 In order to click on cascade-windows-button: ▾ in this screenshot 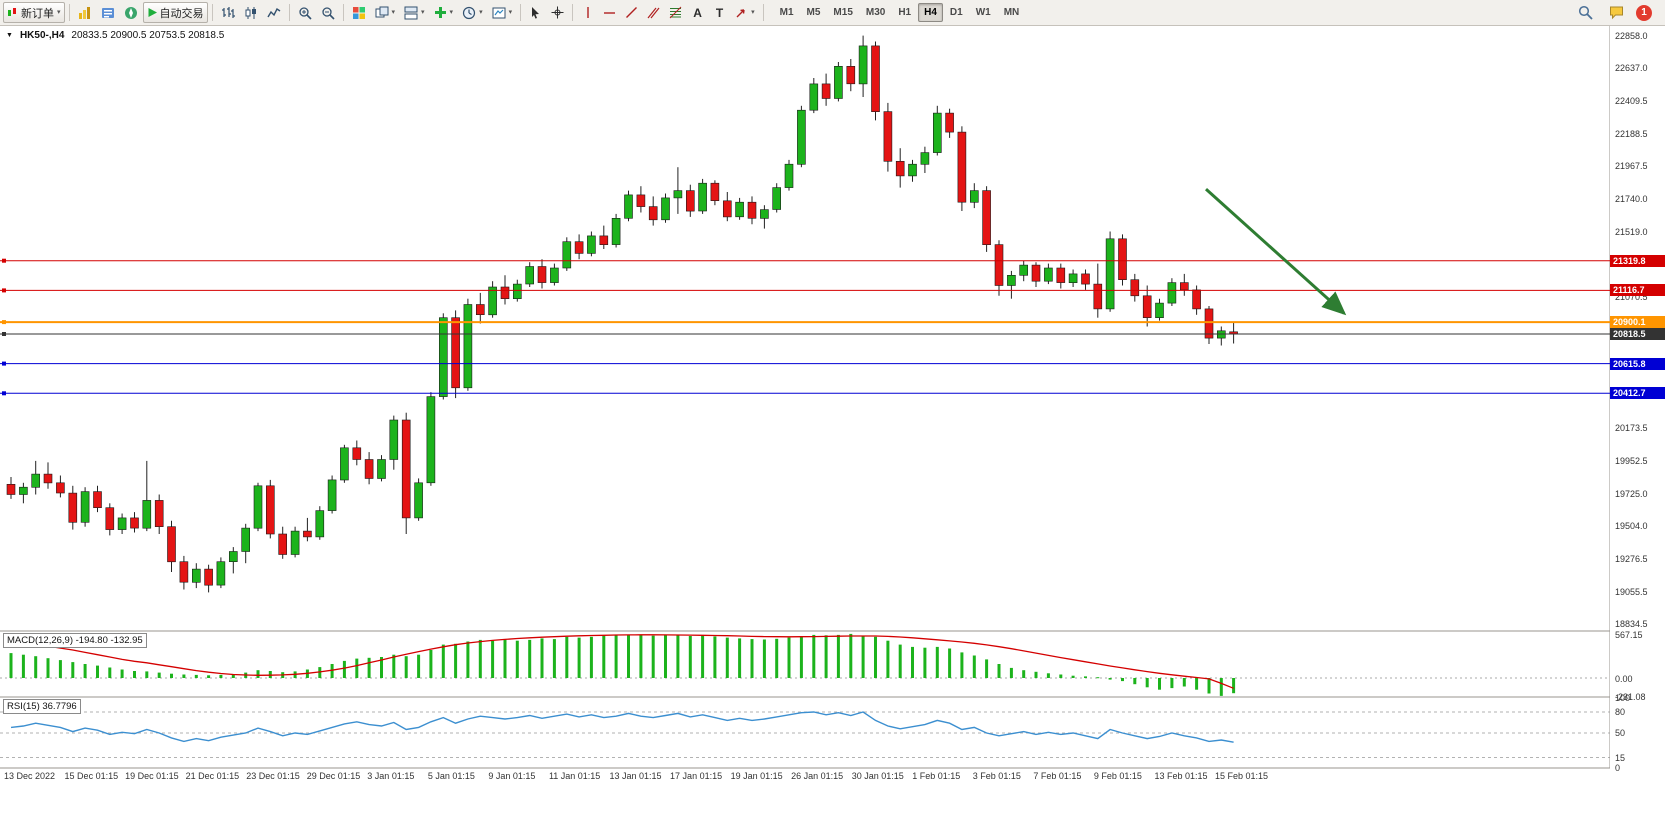, I will do `click(385, 12)`.